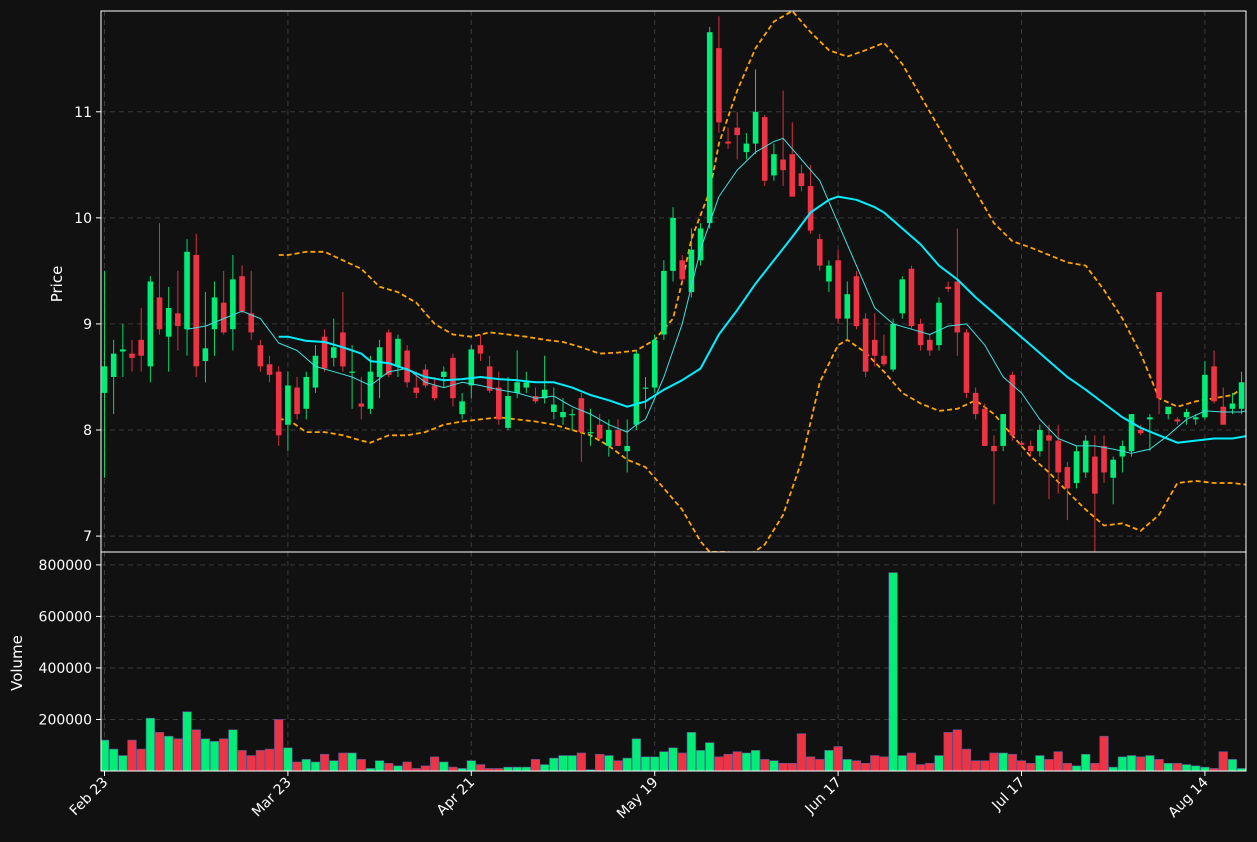  Describe the element at coordinates (65, 617) in the screenshot. I see `volume-tick-label: 600000` at that location.